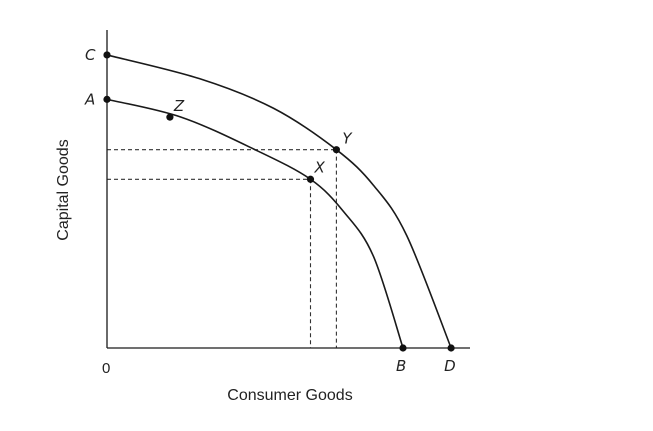  What do you see at coordinates (451, 348) in the screenshot?
I see `point-d` at bounding box center [451, 348].